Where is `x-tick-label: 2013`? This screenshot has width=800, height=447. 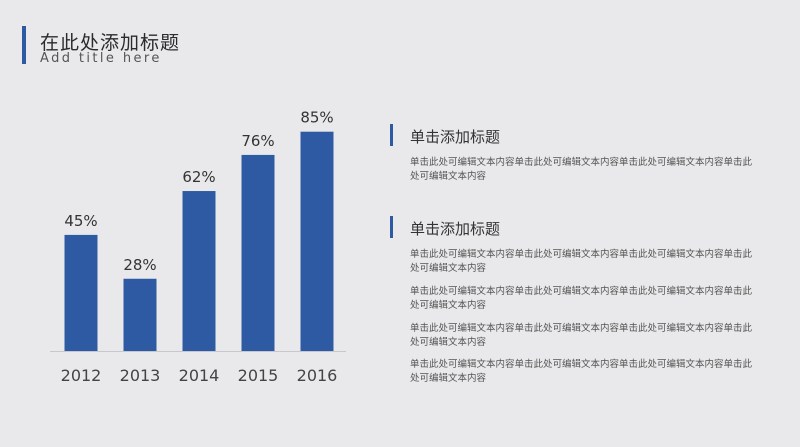 x-tick-label: 2013 is located at coordinates (140, 375).